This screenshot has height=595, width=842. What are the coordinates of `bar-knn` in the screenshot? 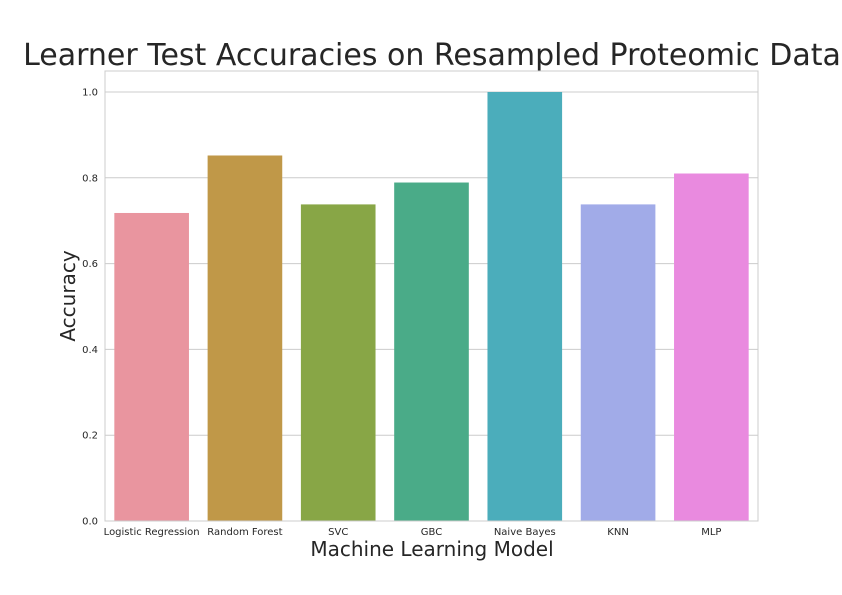 It's located at (618, 362).